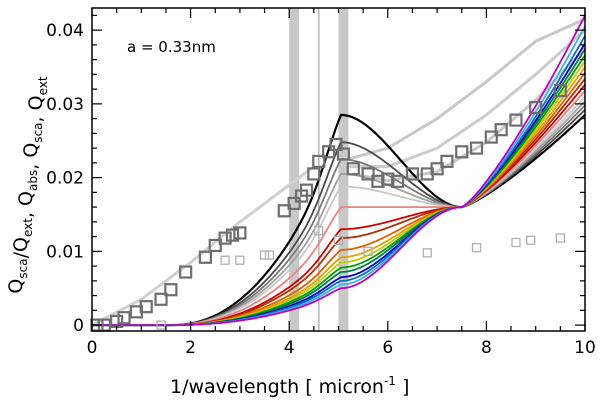 This screenshot has width=600, height=404. What do you see at coordinates (277, 387) in the screenshot?
I see `x-axis-title-main: 1/wavelength [ micron` at bounding box center [277, 387].